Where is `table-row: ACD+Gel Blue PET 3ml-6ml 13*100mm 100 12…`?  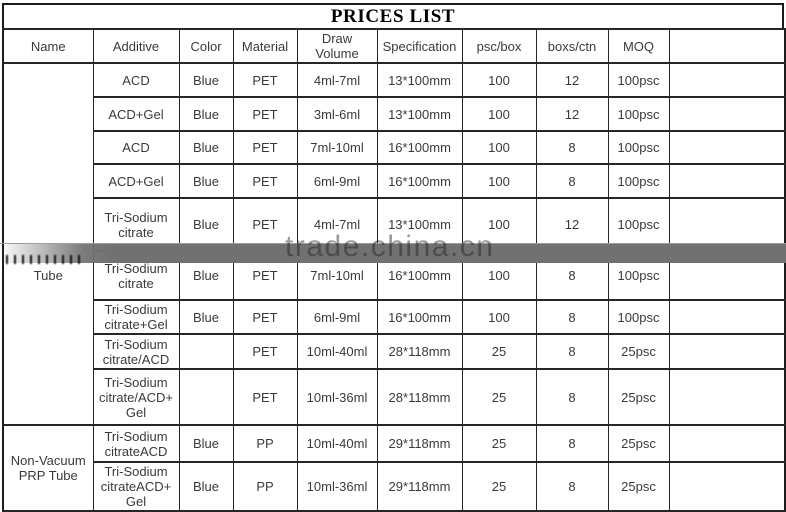
table-row: ACD+Gel Blue PET 3ml-6ml 13*100mm 100 12… is located at coordinates (394, 114).